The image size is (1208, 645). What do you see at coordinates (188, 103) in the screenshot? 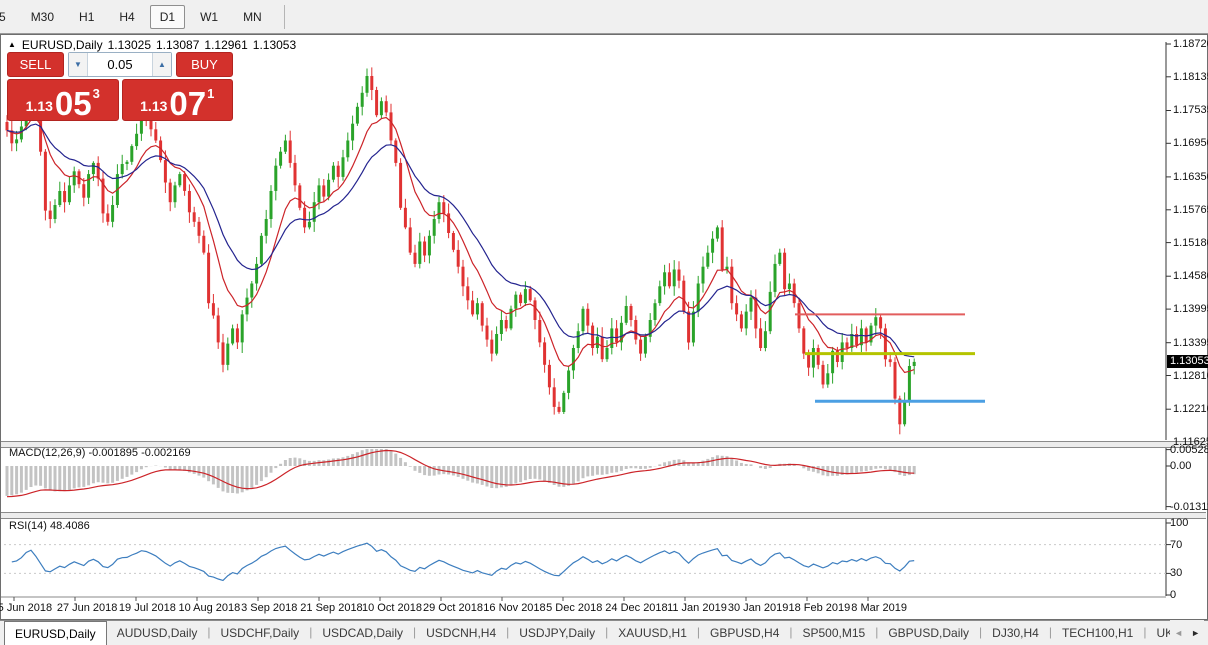
I see `buy-price-main: 07` at bounding box center [188, 103].